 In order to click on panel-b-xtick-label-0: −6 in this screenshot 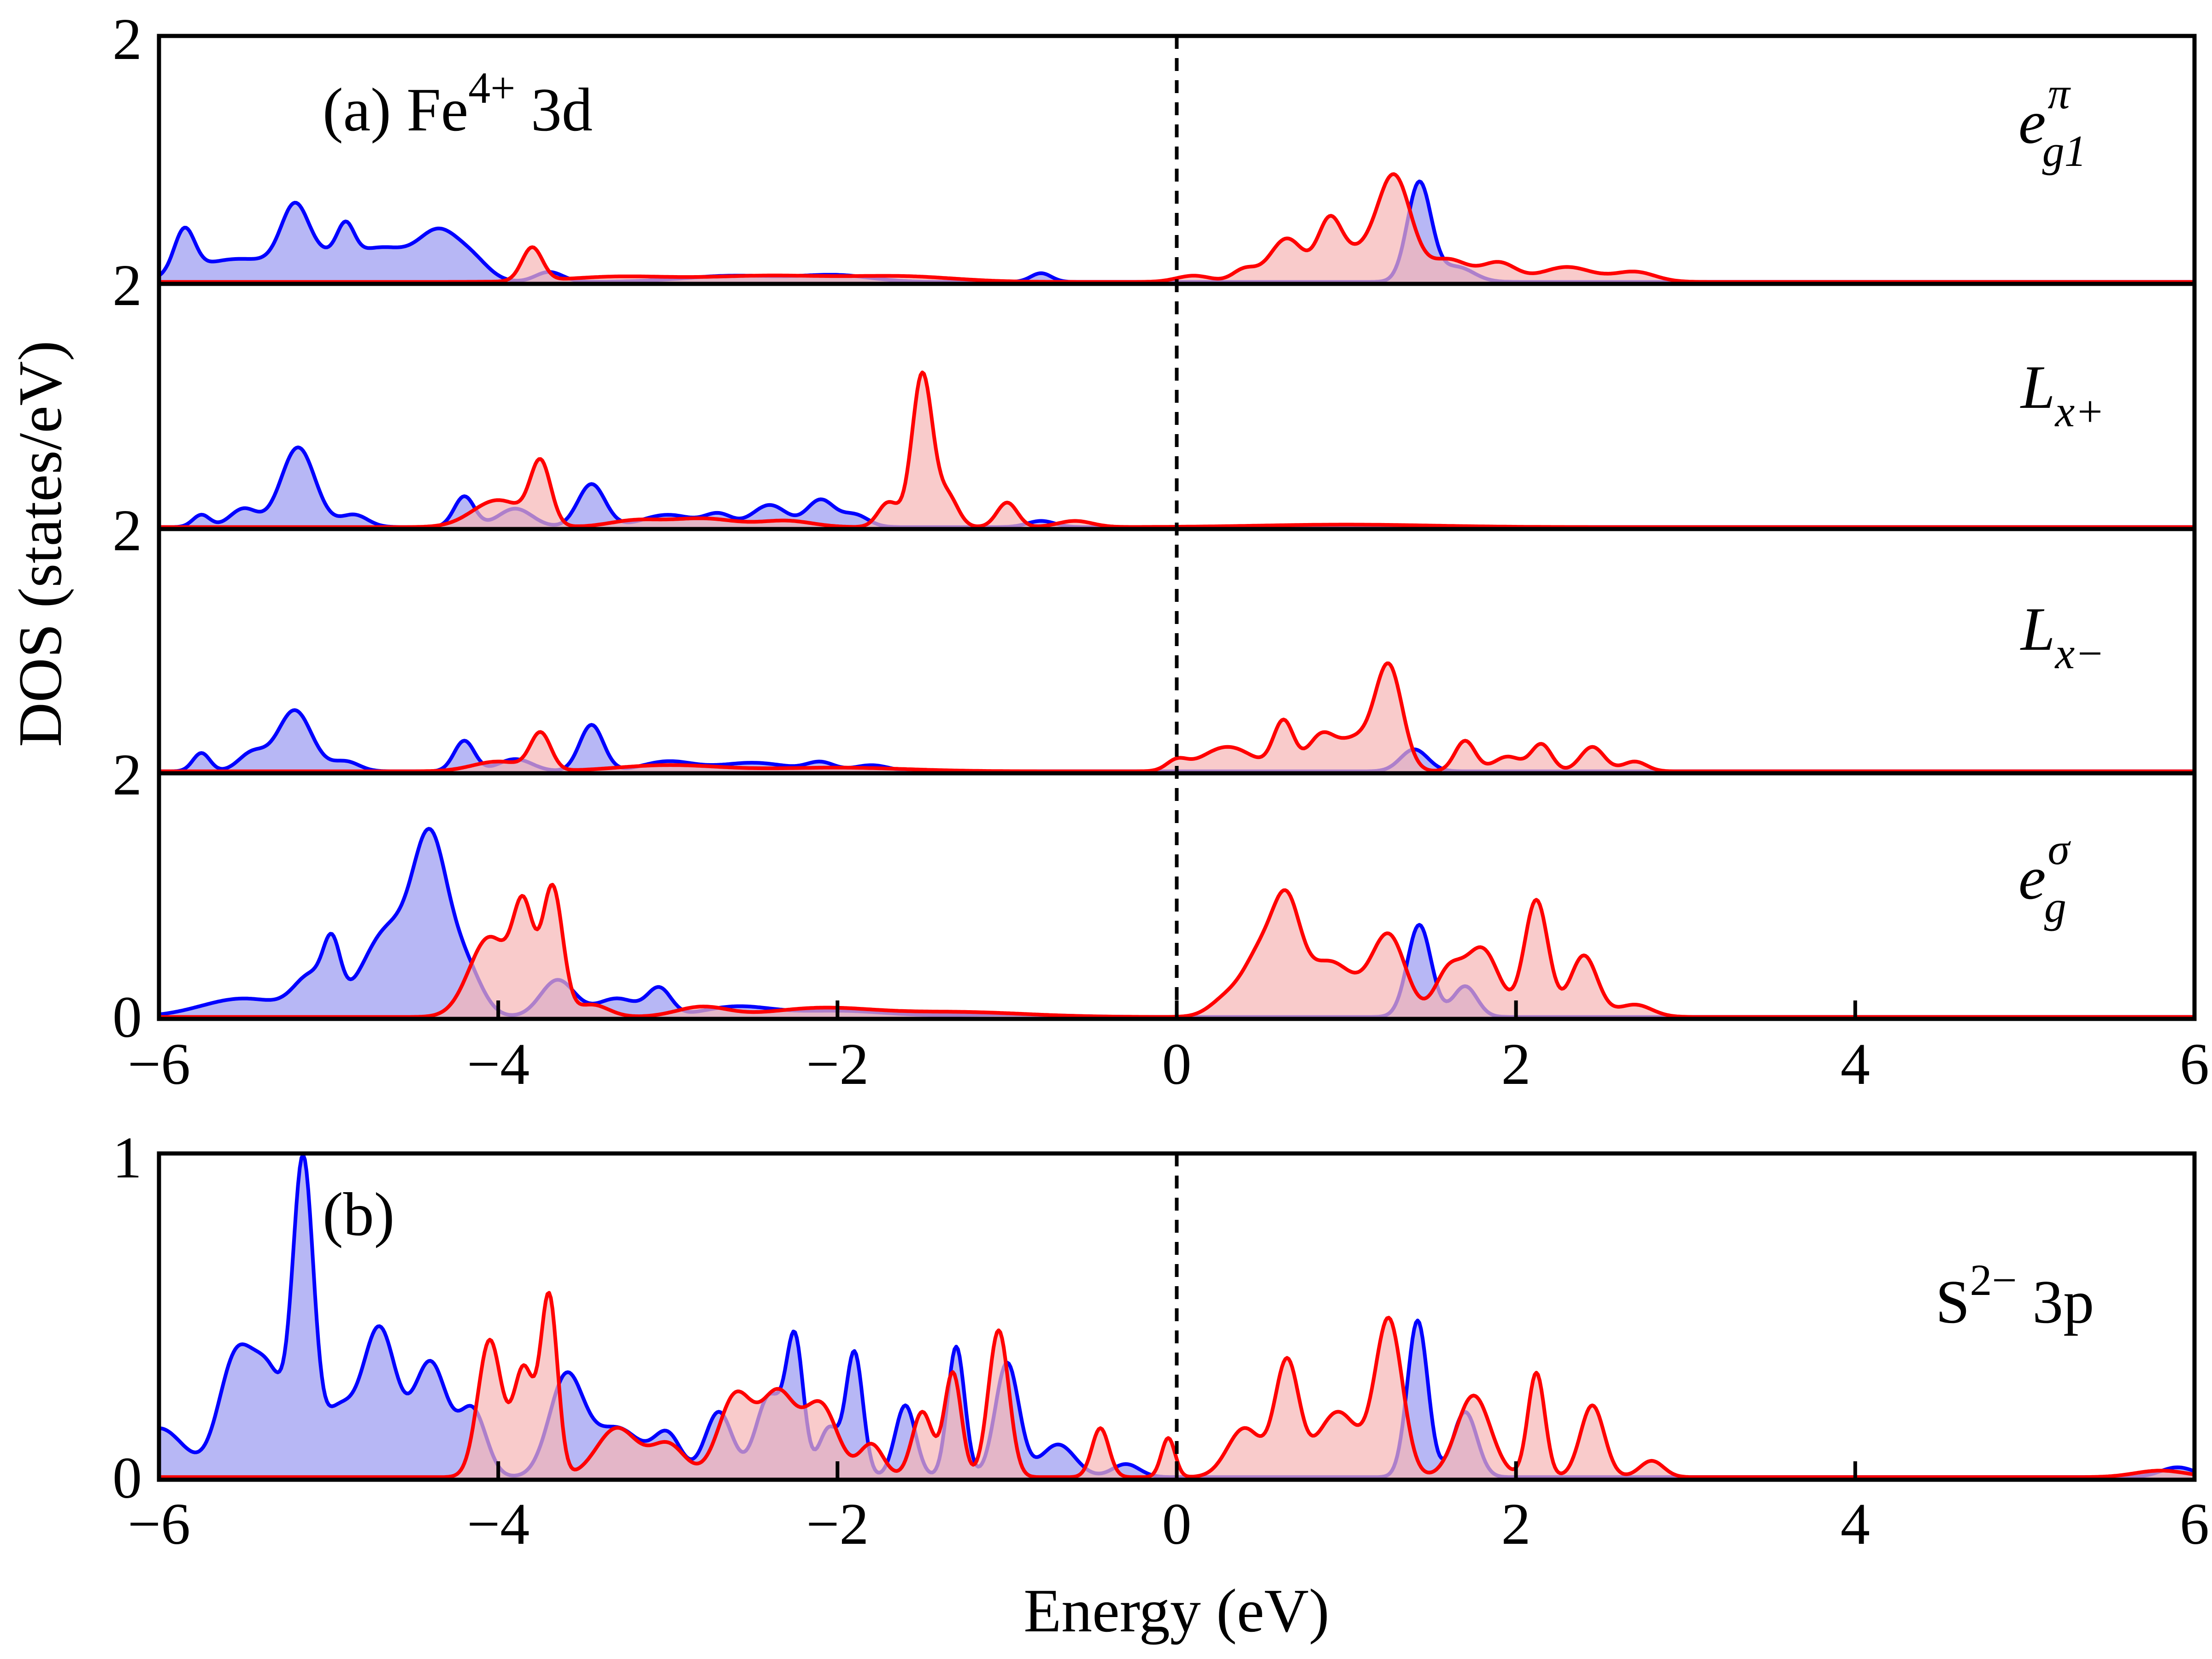, I will do `click(159, 1524)`.